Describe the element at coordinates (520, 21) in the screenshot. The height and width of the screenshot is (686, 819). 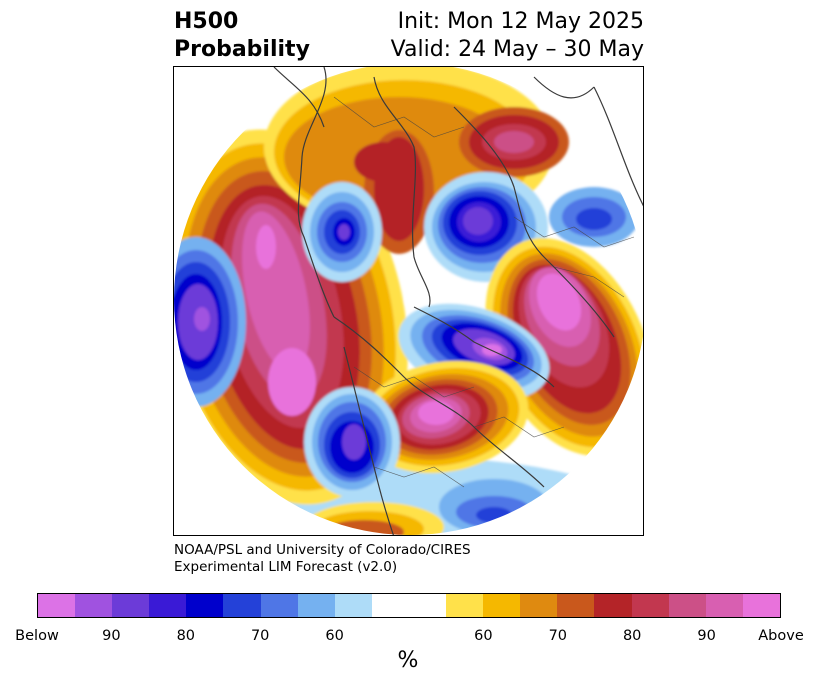
I see `init-date: Init: Mon 12 May 2025` at that location.